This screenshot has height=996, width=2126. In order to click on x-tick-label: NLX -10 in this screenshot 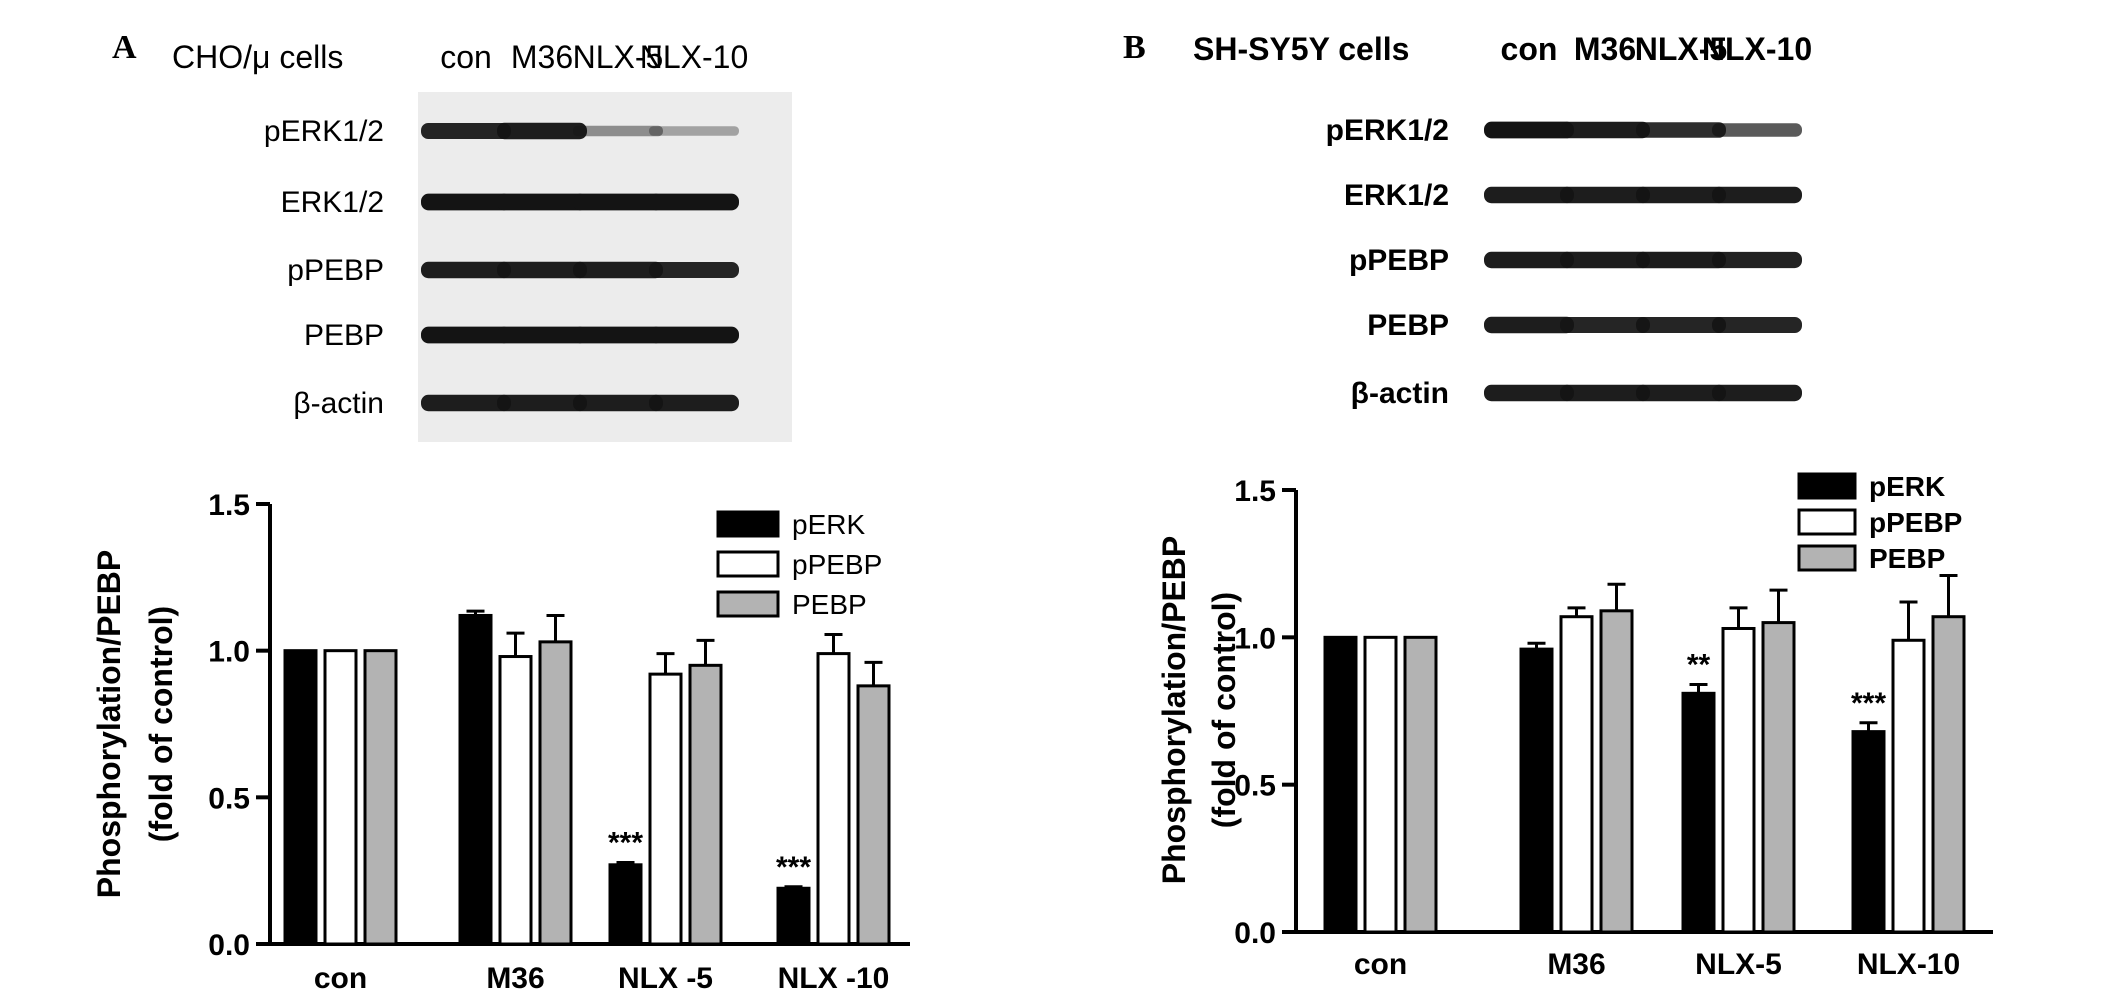, I will do `click(834, 978)`.